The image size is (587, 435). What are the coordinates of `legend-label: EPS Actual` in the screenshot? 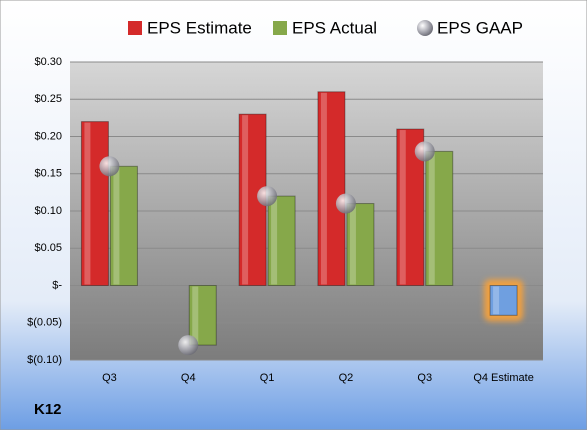 It's located at (334, 27).